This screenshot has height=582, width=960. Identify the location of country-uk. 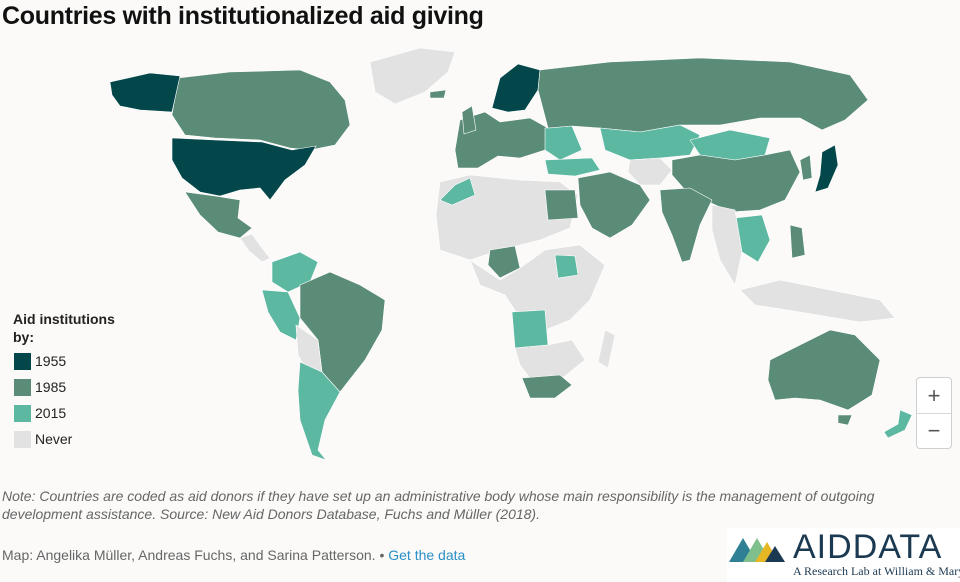
(469, 120).